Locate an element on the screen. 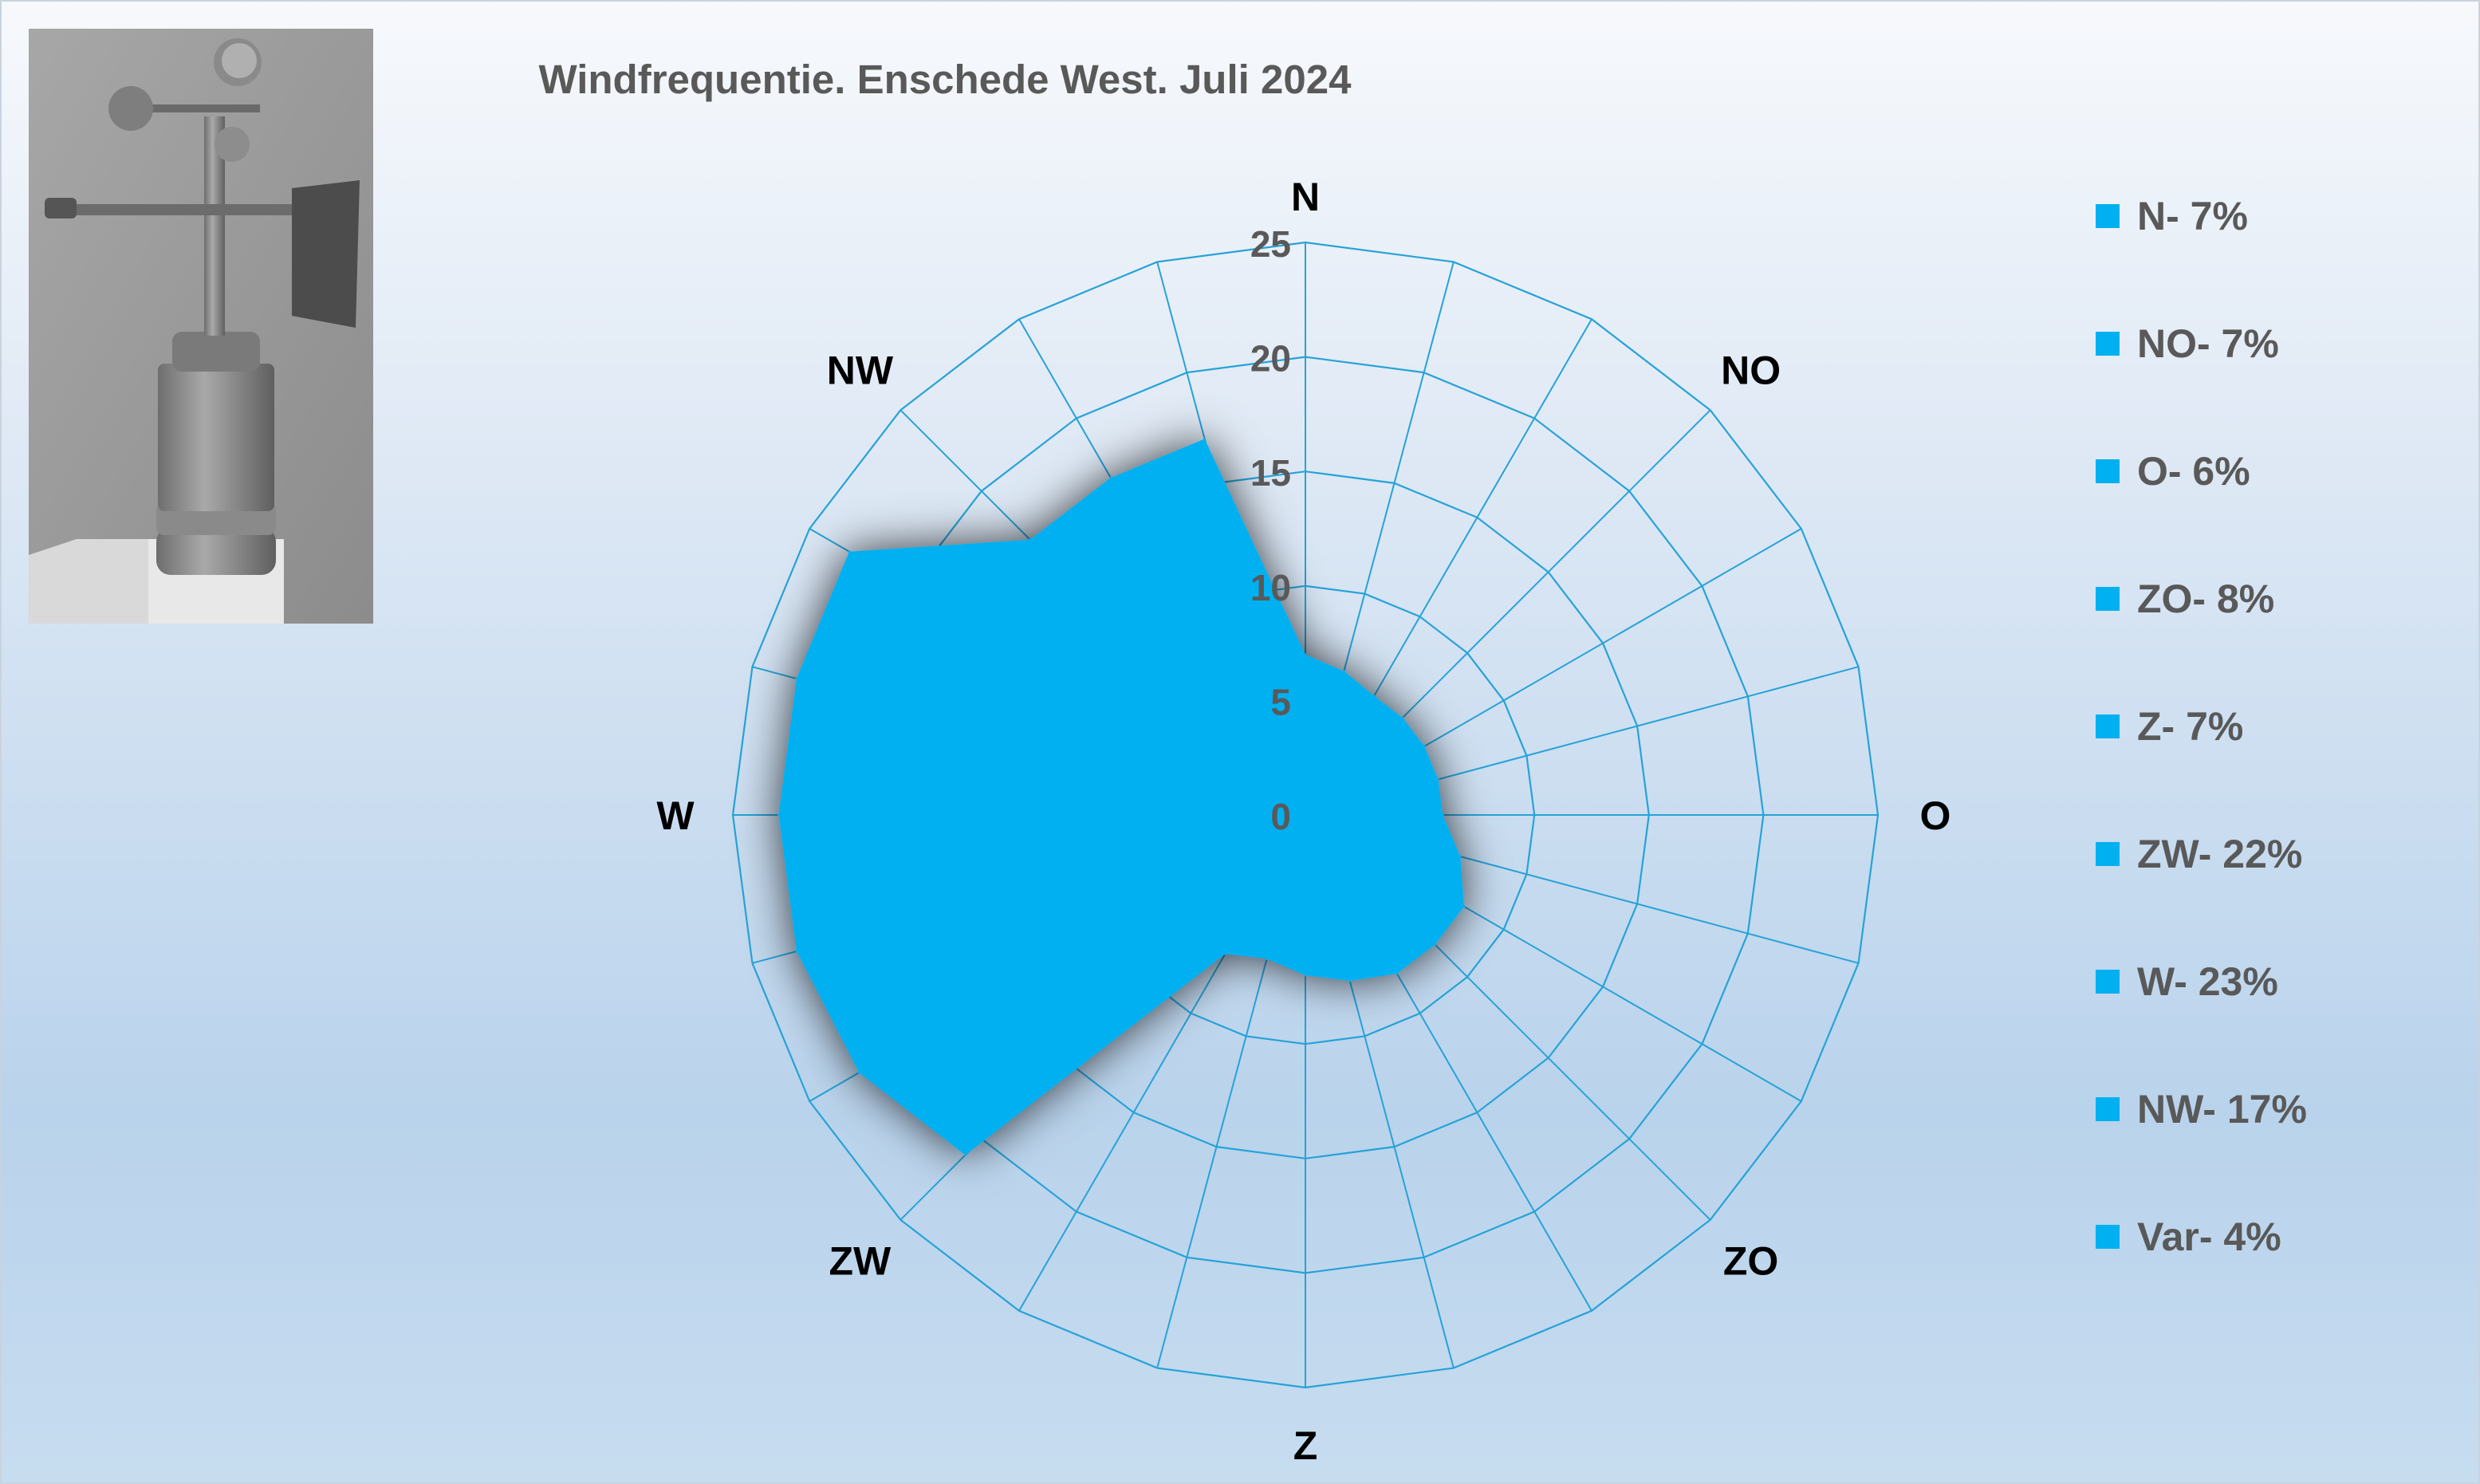 This screenshot has width=2480, height=1484. legend-item: O- 6% is located at coordinates (2279, 509).